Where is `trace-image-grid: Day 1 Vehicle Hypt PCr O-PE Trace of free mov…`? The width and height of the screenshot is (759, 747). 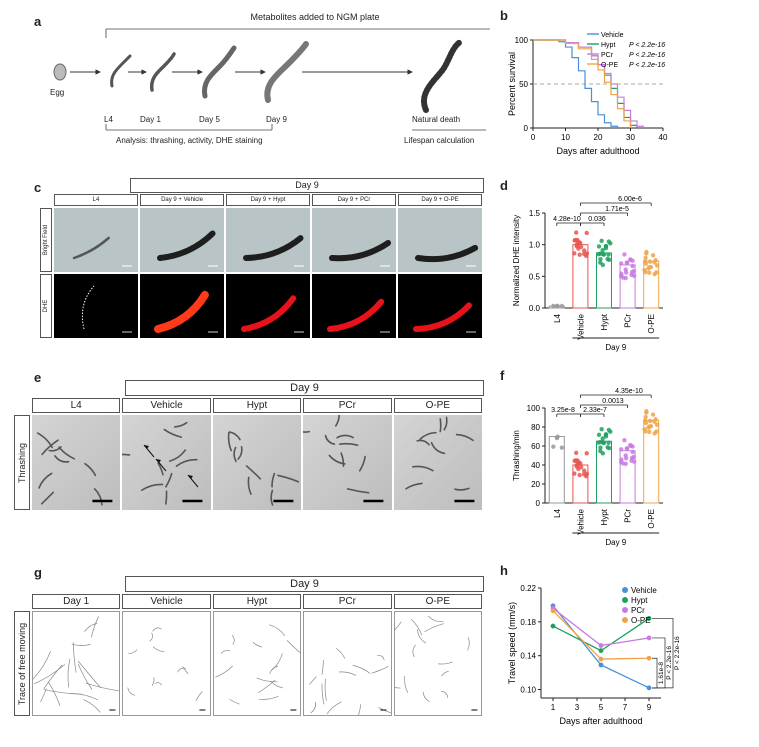
trace-image-grid: Day 1 Vehicle Hypt PCr O-PE Trace of free mov… is located at coordinates (249, 655).